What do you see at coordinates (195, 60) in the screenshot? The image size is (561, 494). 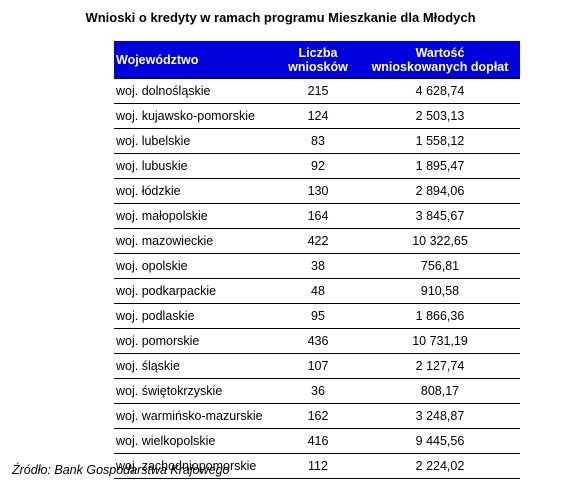 I see `header-region: Województwo` at bounding box center [195, 60].